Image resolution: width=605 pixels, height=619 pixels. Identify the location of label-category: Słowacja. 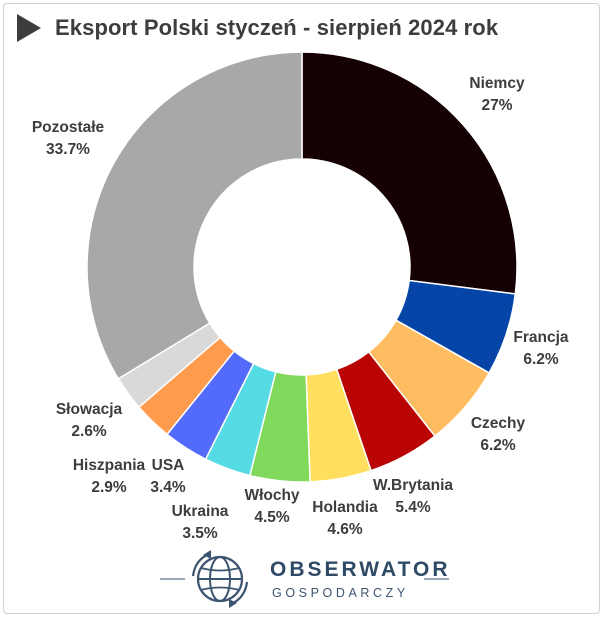
(89, 409).